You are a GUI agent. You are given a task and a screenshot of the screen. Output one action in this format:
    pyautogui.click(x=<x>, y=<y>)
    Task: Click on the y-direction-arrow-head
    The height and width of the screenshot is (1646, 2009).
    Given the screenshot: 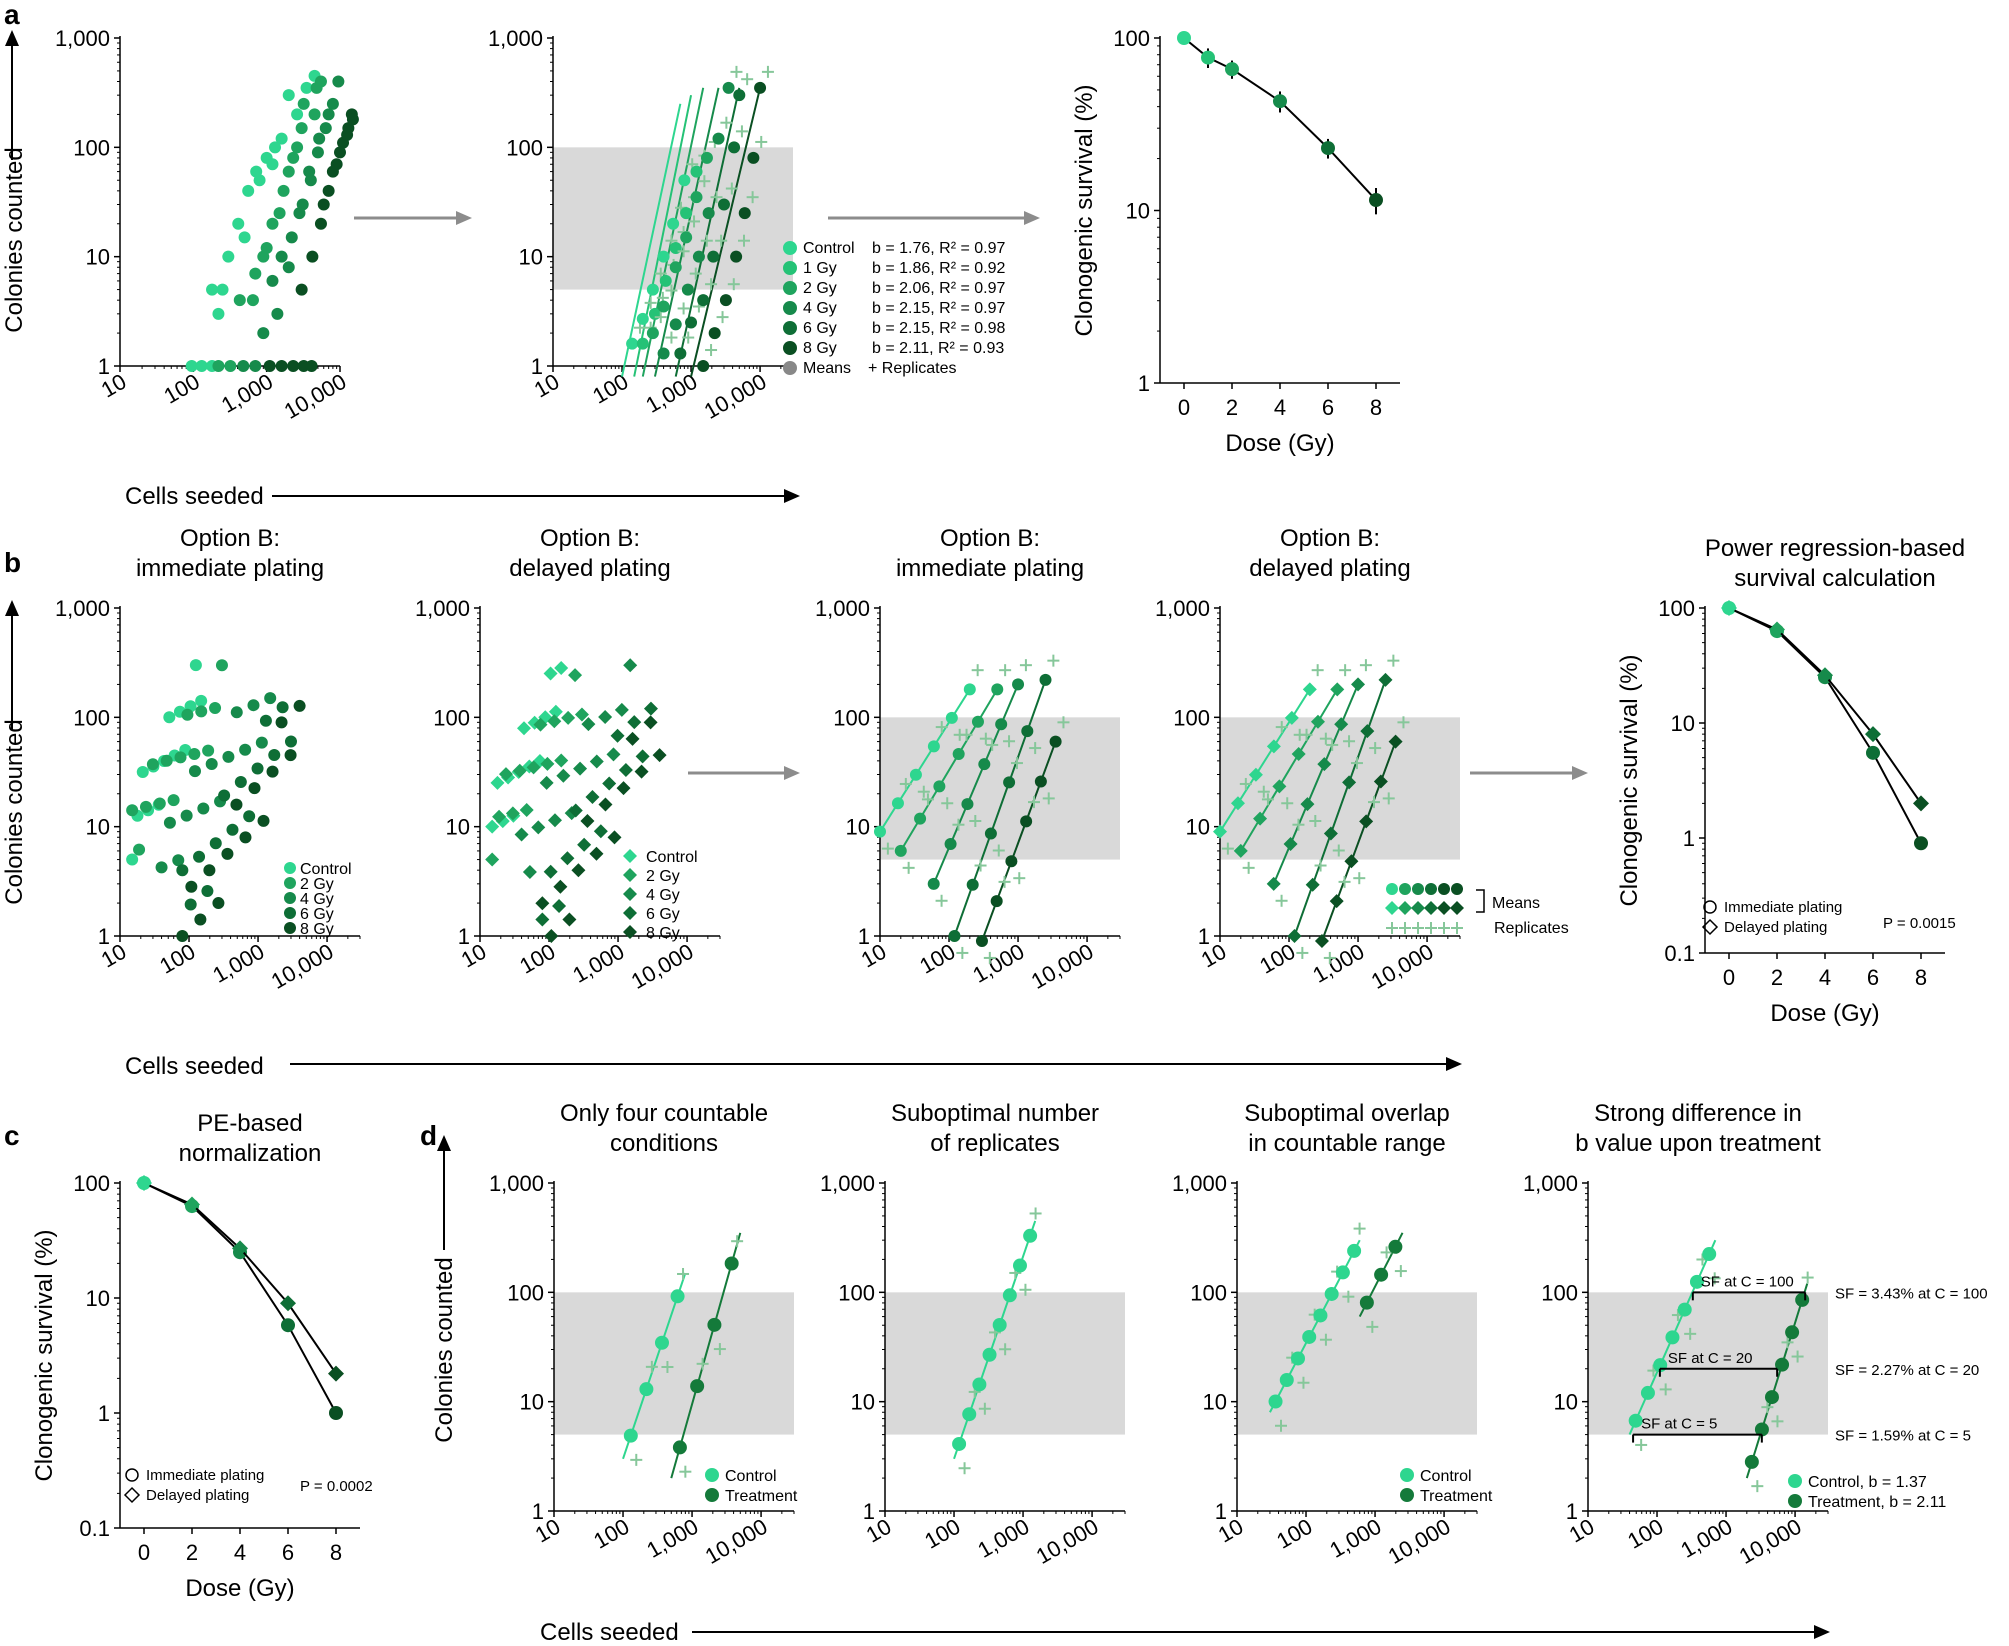 What is the action you would take?
    pyautogui.click(x=12, y=608)
    